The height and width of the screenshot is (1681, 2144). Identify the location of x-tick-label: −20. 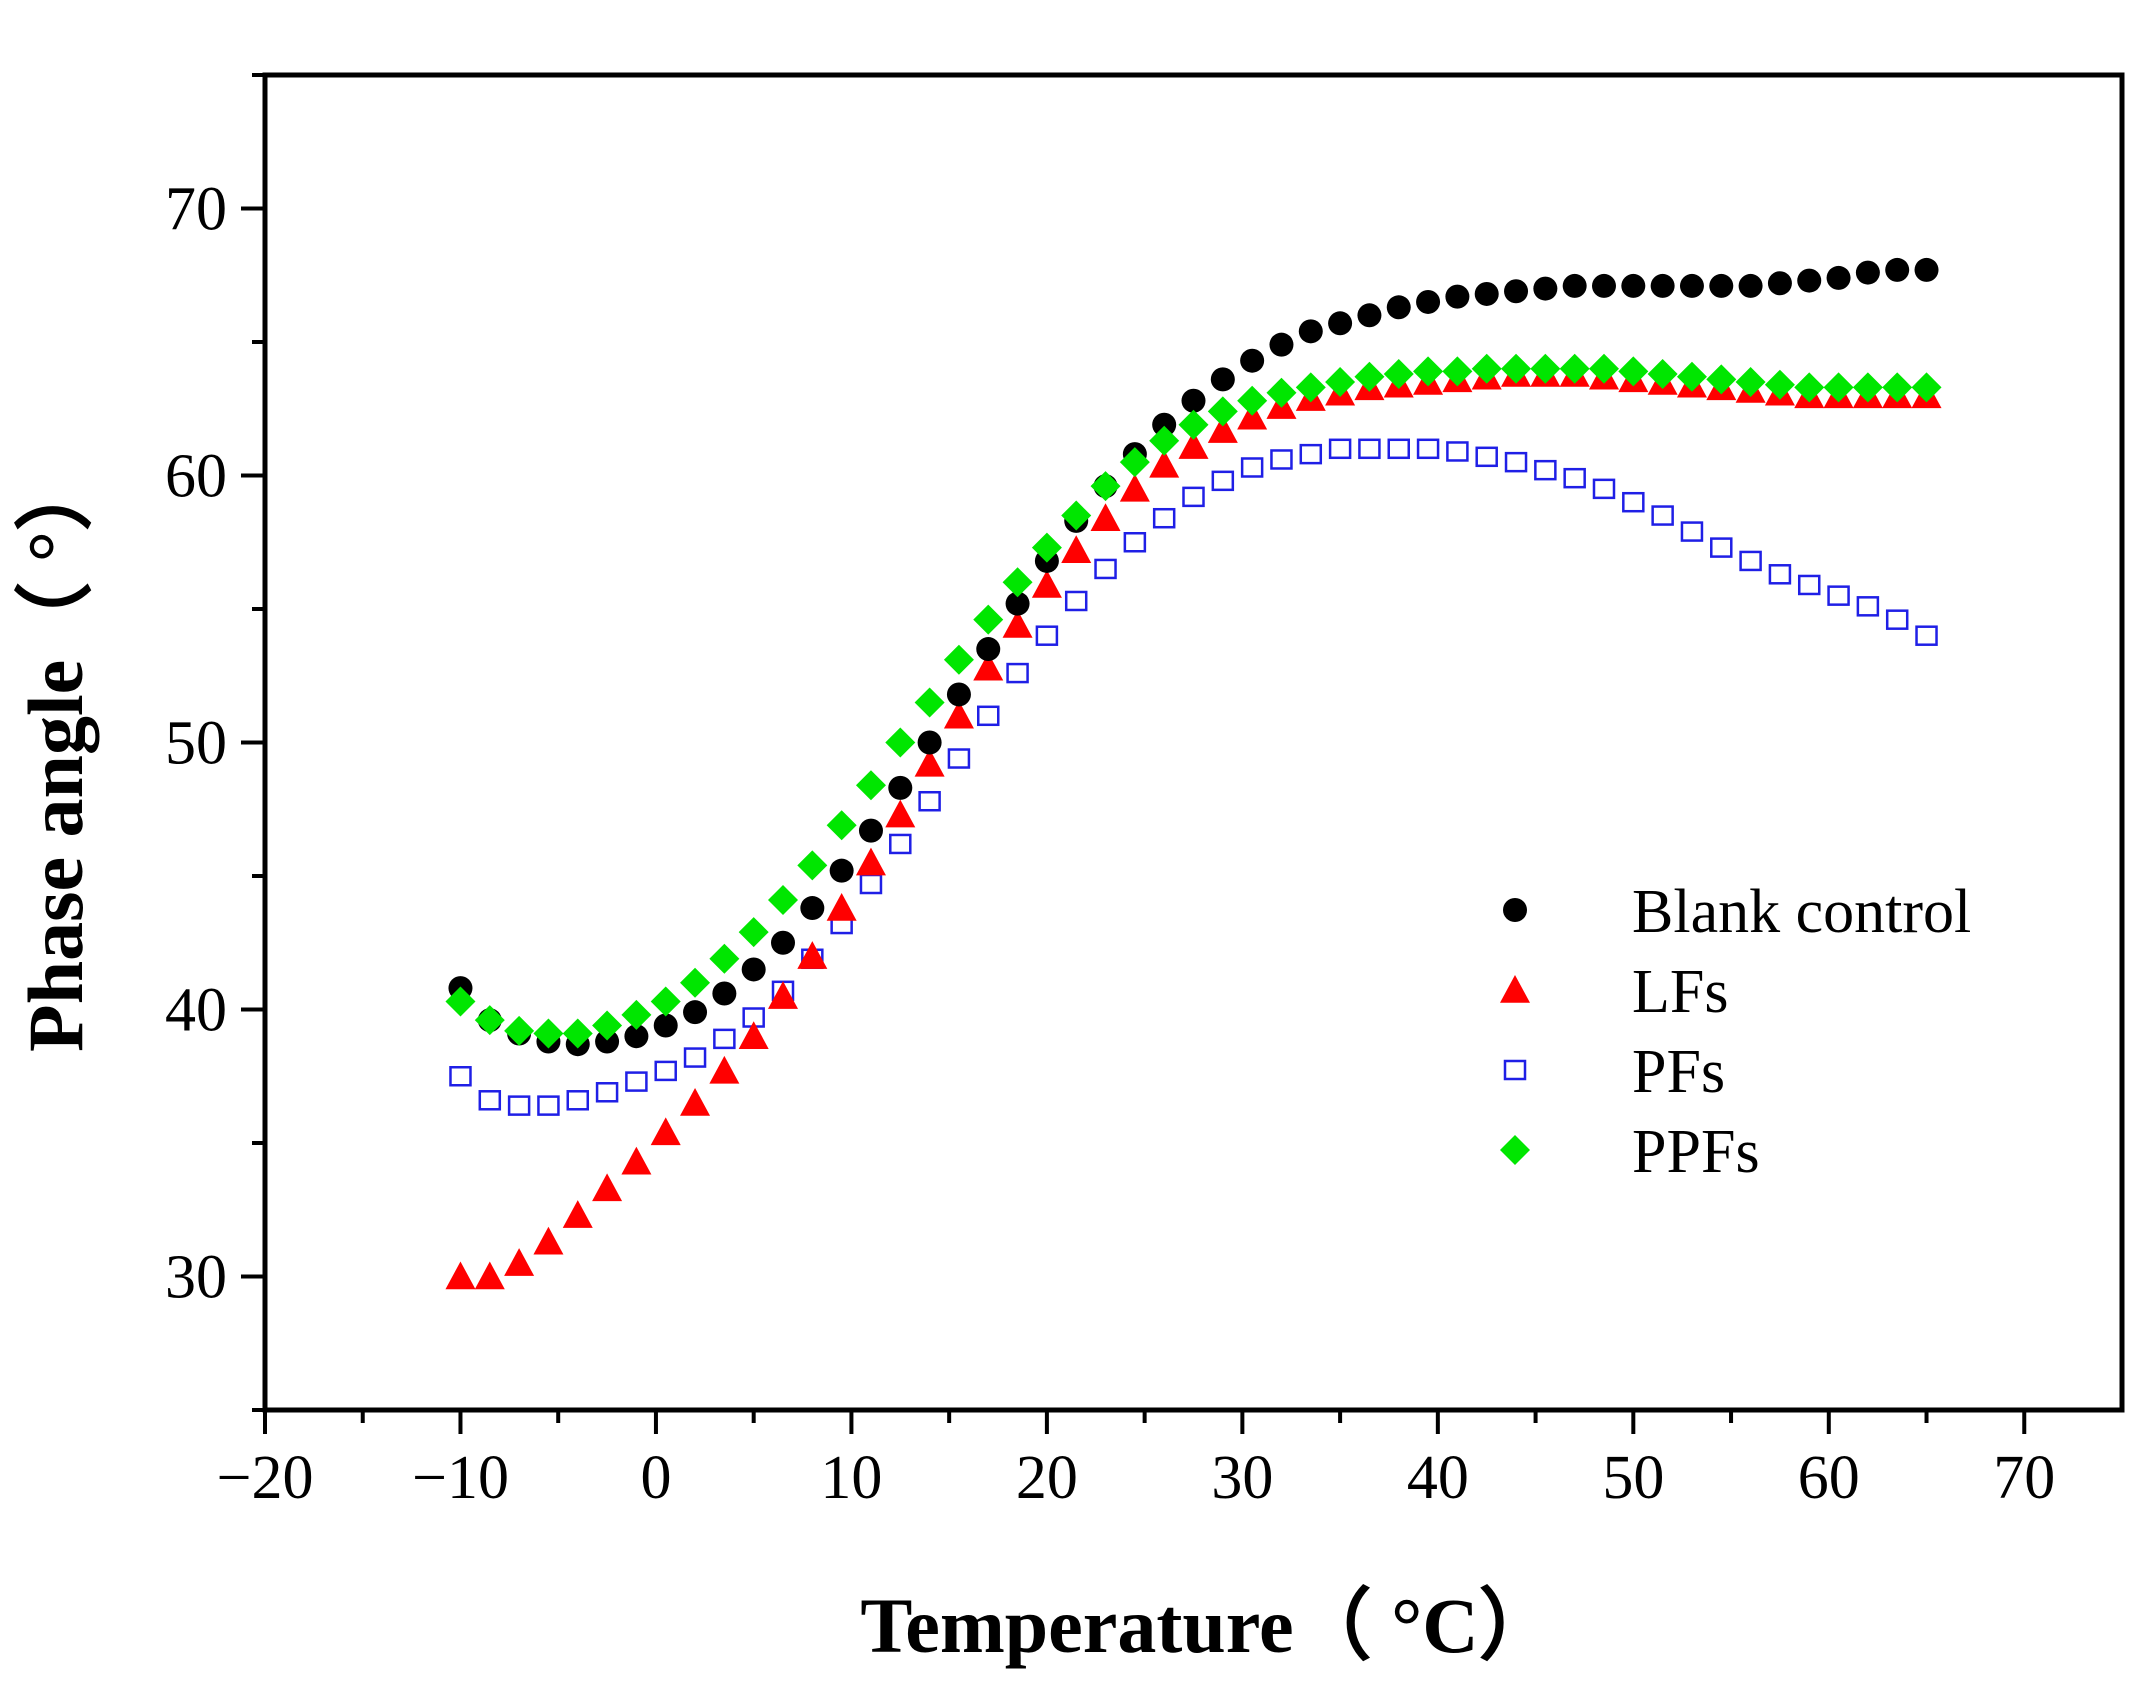
(265, 1478).